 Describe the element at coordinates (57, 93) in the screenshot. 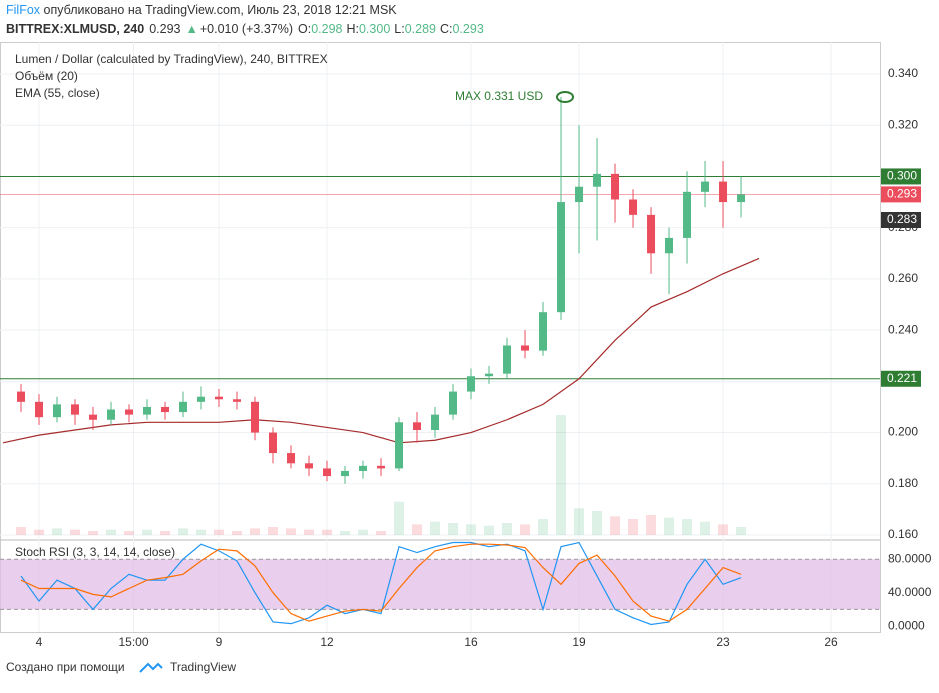

I see `ema-title: EMA (55, close)` at that location.